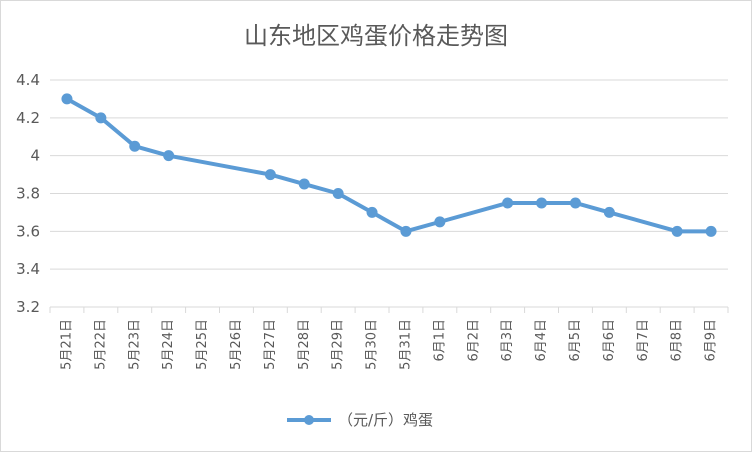  What do you see at coordinates (385, 420) in the screenshot?
I see `legend-label: （元/斤）鸡蛋` at bounding box center [385, 420].